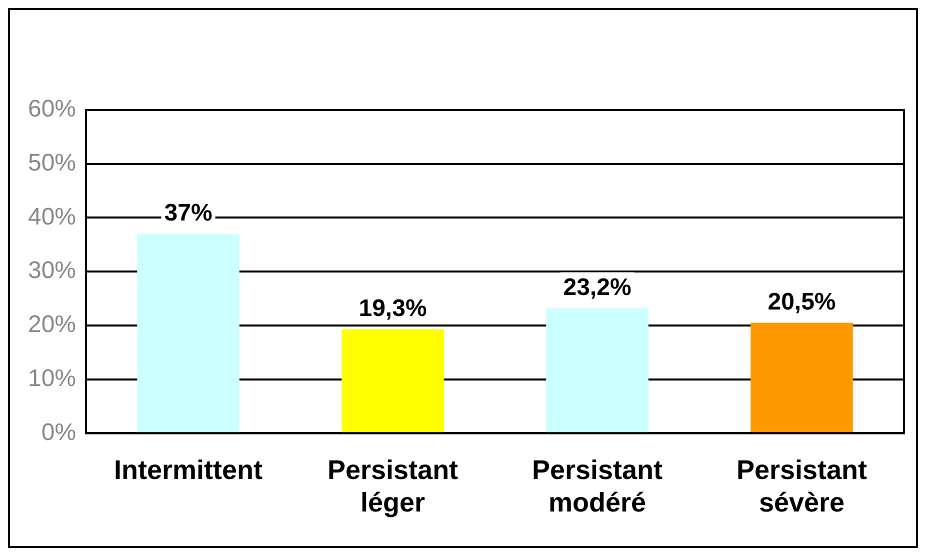 Image resolution: width=930 pixels, height=560 pixels. I want to click on y-tick-label: 60%, so click(52, 109).